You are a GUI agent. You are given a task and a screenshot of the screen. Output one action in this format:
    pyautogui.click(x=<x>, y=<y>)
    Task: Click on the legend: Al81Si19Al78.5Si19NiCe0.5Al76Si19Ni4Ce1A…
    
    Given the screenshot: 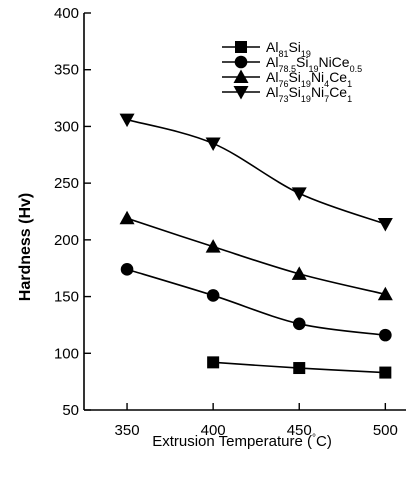 What is the action you would take?
    pyautogui.click(x=292, y=71)
    